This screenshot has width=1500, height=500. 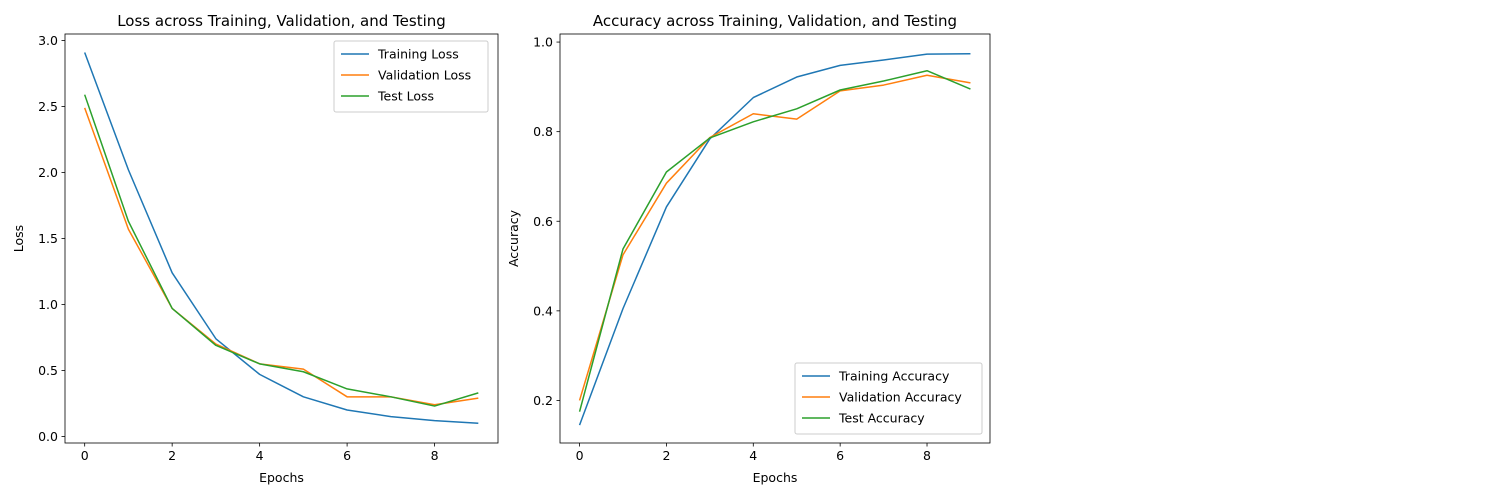 I want to click on accuracy-y-axis-label: Accuracy, so click(x=513, y=238).